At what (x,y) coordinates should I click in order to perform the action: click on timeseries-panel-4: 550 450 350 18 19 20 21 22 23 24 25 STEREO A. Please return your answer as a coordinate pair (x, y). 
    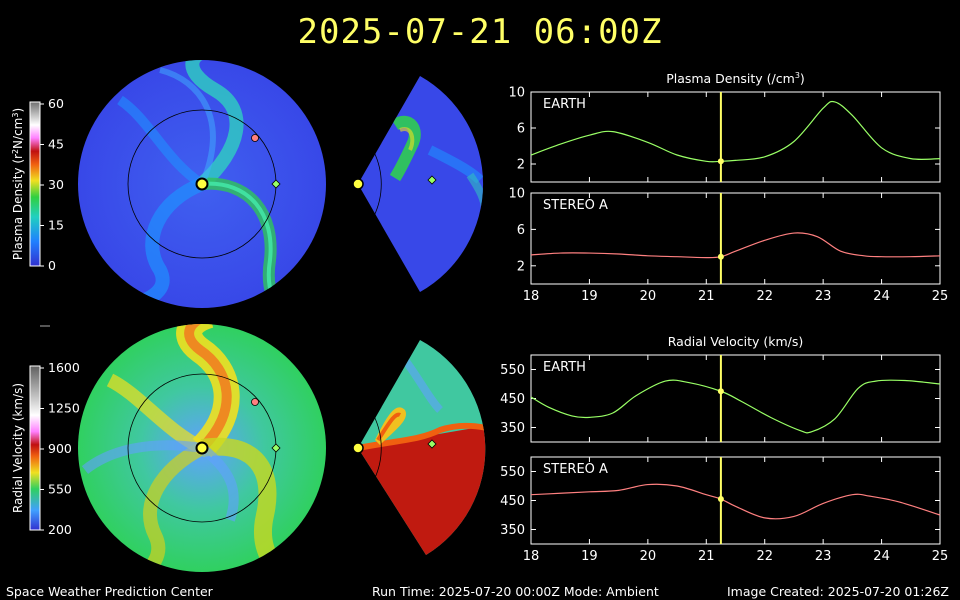
    Looking at the image, I should click on (724, 510).